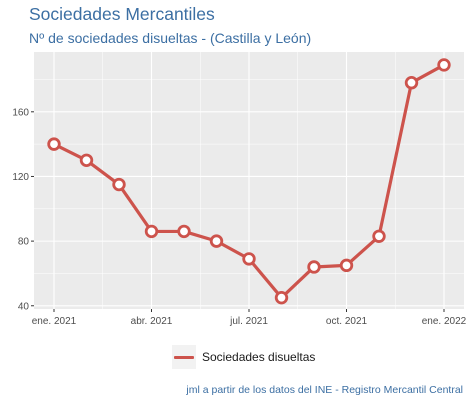  Describe the element at coordinates (20, 177) in the screenshot. I see `y-tick-label: 120` at that location.